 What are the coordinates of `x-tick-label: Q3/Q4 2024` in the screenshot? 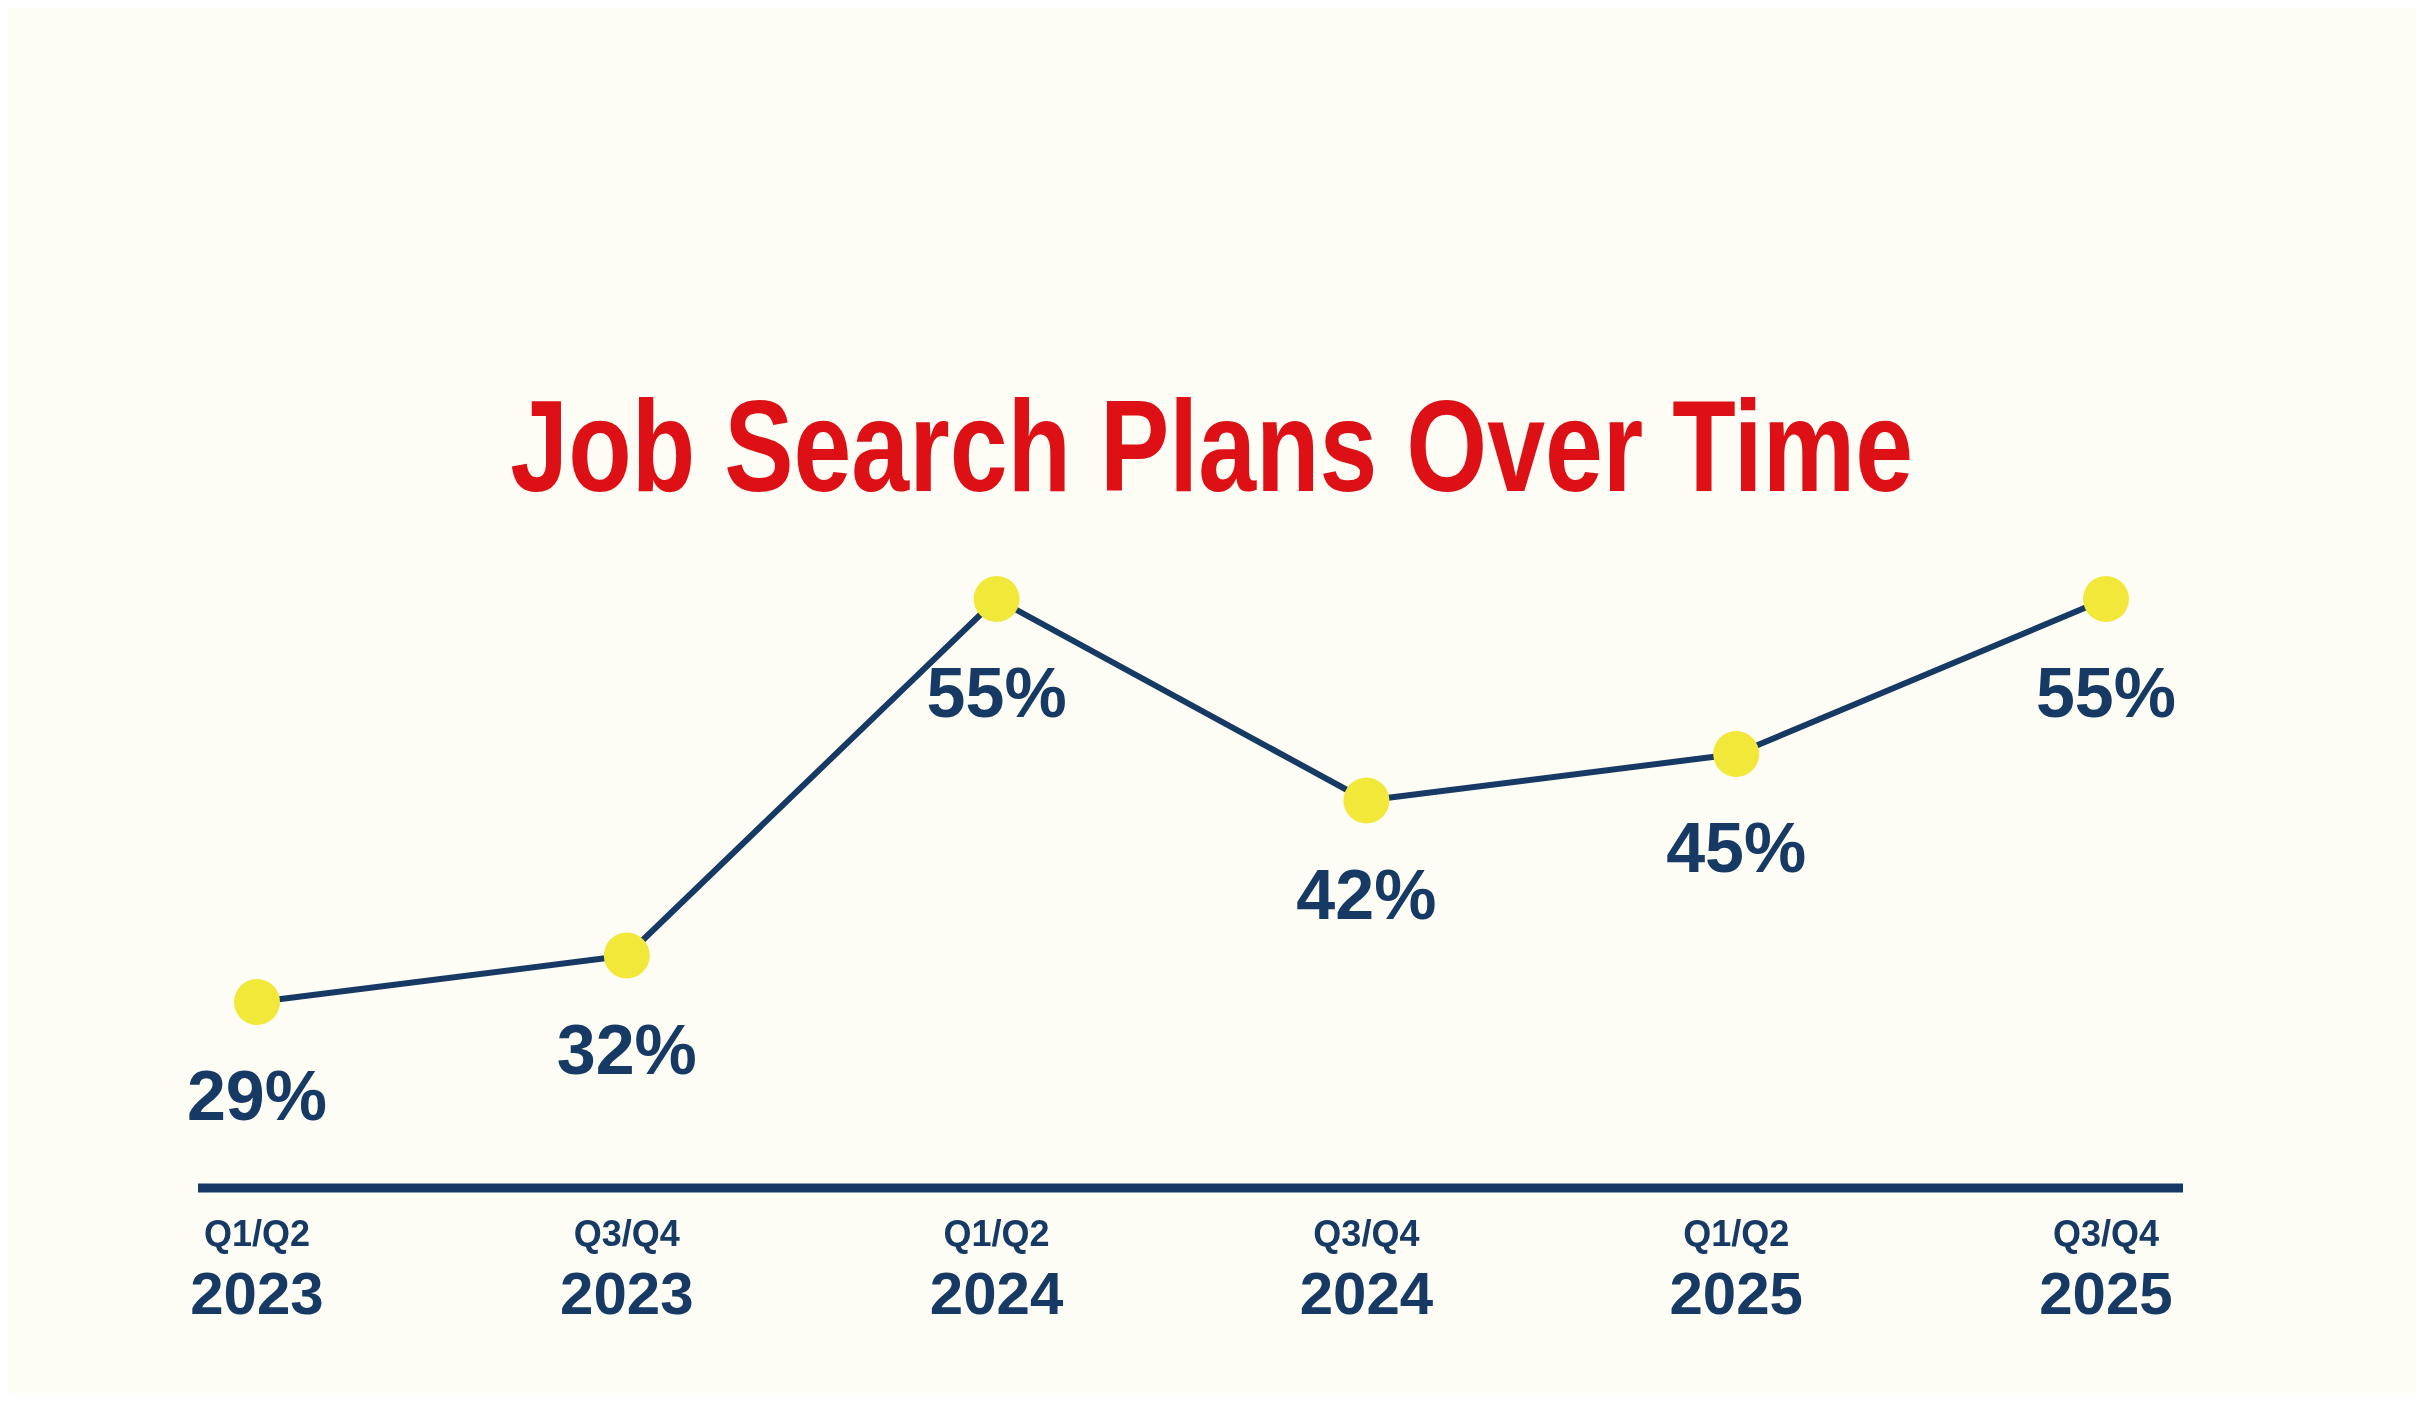 It's located at (1366, 1270).